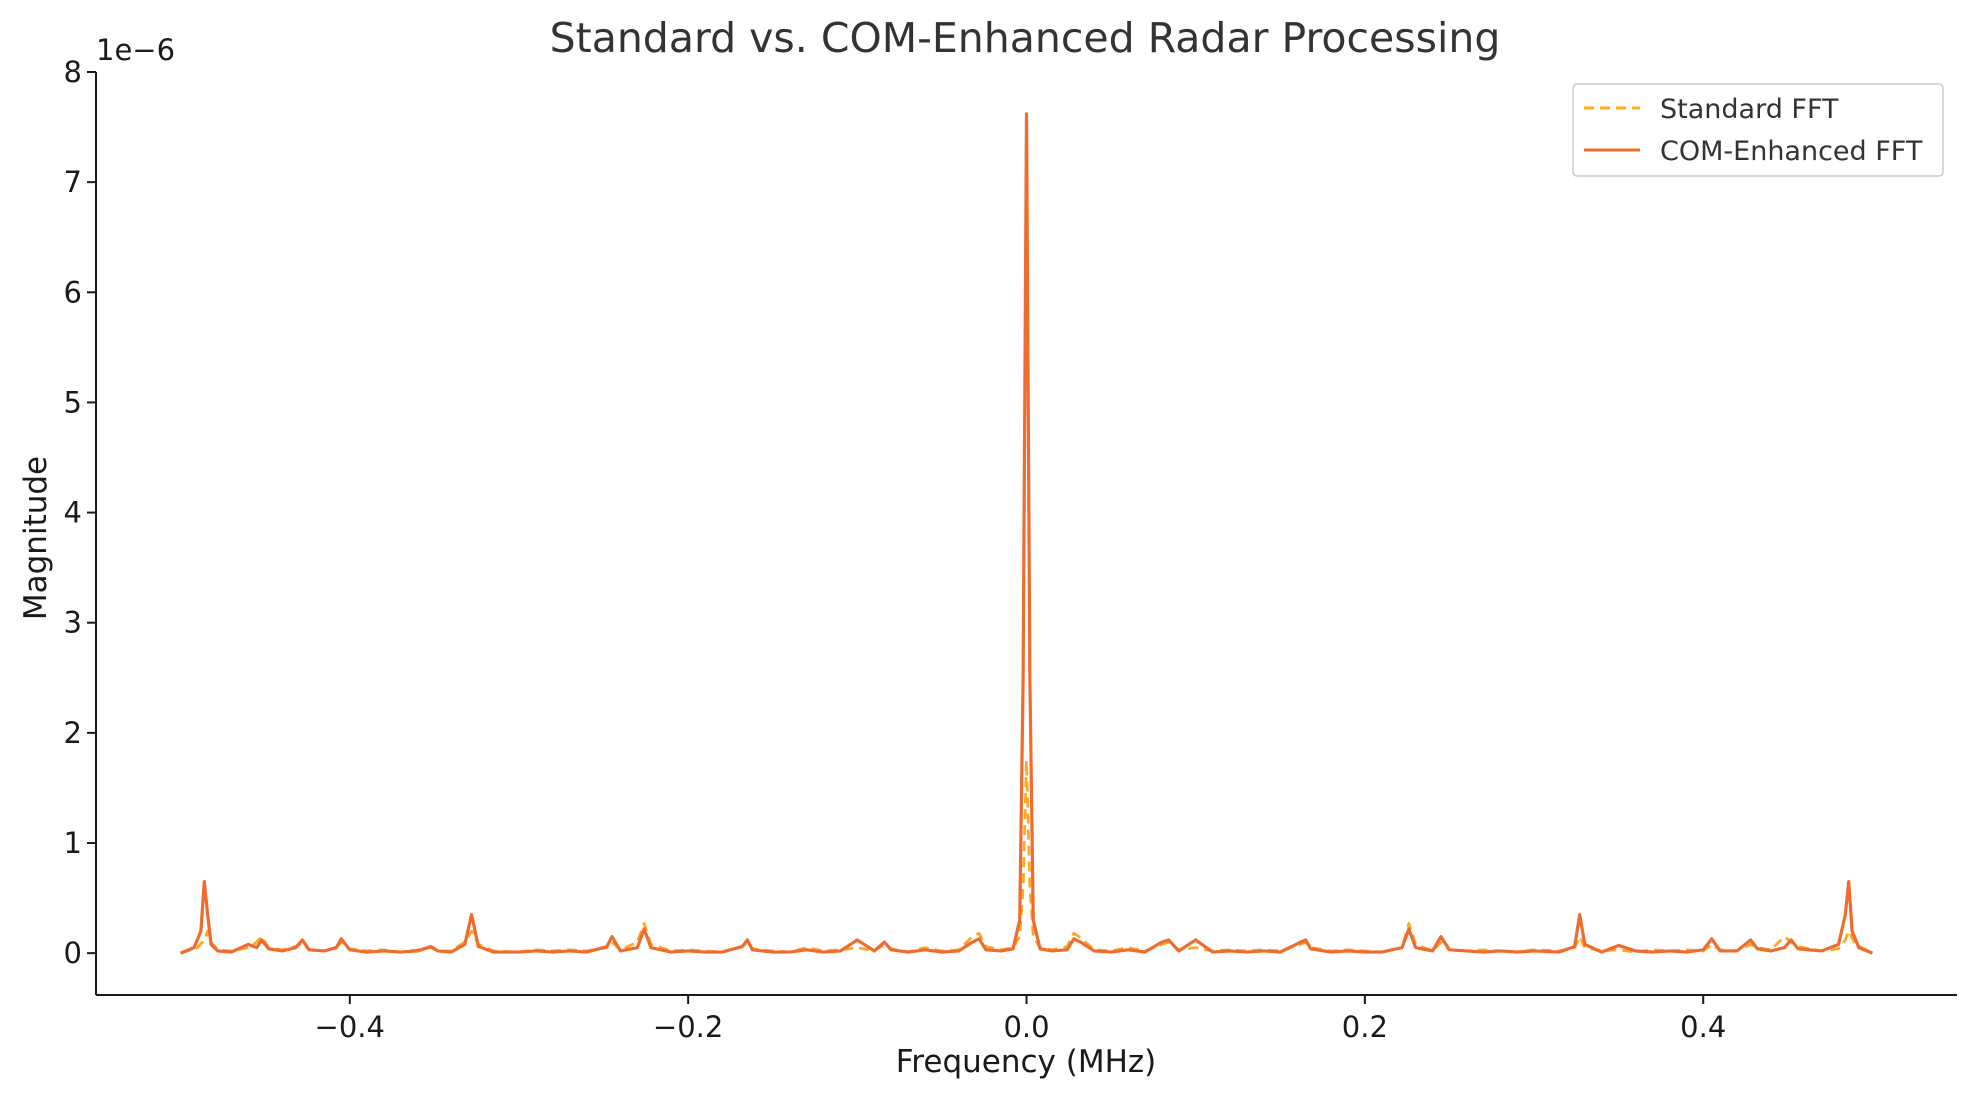 The height and width of the screenshot is (1106, 1975). What do you see at coordinates (135, 50) in the screenshot?
I see `y-offset-text: 1e−6` at bounding box center [135, 50].